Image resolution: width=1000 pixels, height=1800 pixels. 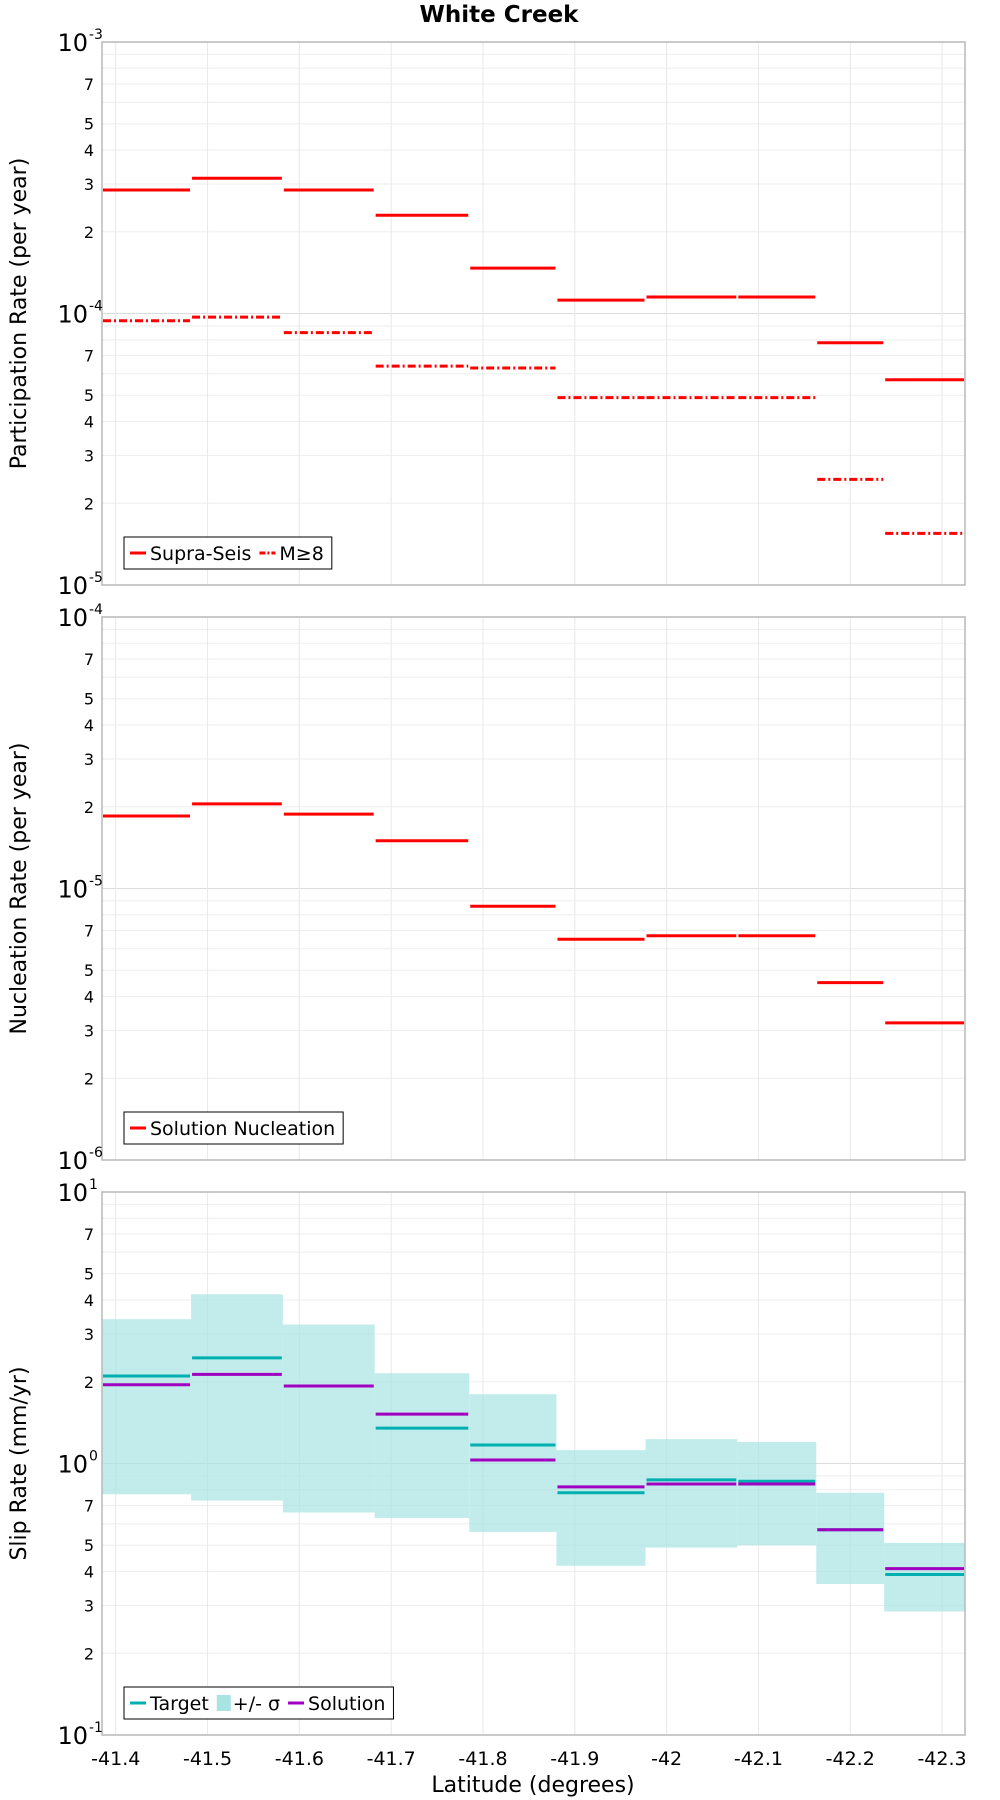 I want to click on x-axis-label: Latitude (degrees), so click(x=532, y=1785).